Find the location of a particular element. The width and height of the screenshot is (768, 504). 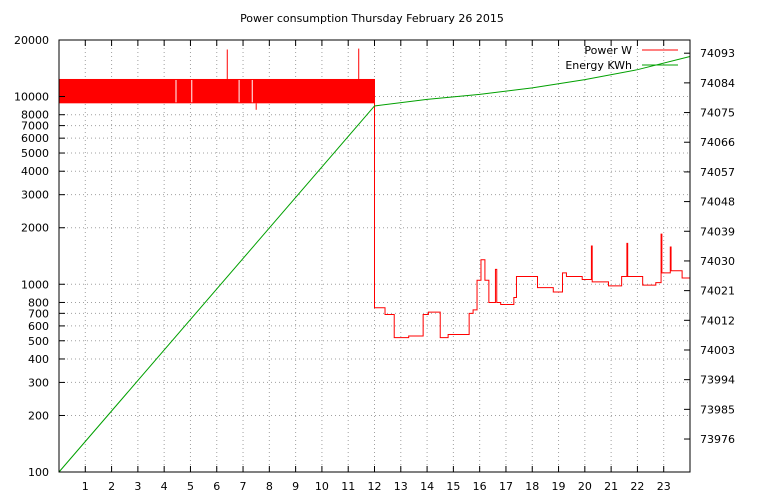

power-band is located at coordinates (217, 91).